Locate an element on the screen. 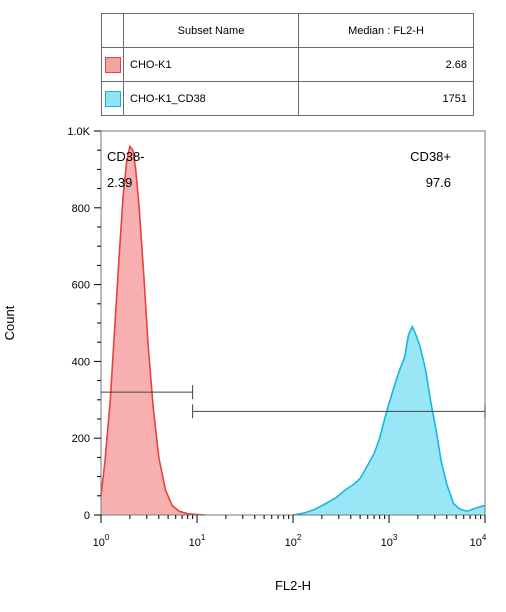 The image size is (506, 612). x-tick-label: 10⁴ is located at coordinates (478, 541).